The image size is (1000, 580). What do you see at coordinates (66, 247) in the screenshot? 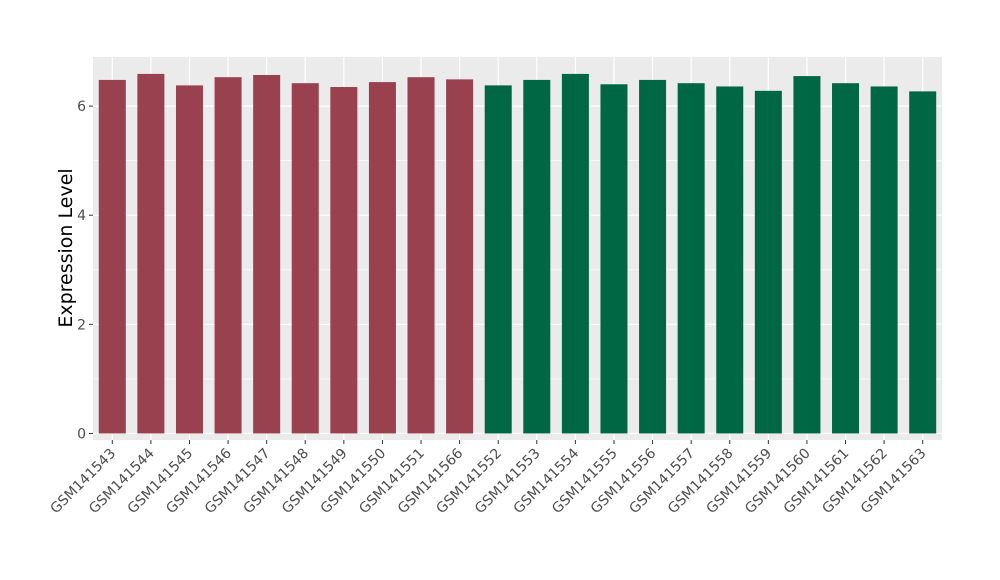
I see `y-axis-title: Expression Level` at bounding box center [66, 247].